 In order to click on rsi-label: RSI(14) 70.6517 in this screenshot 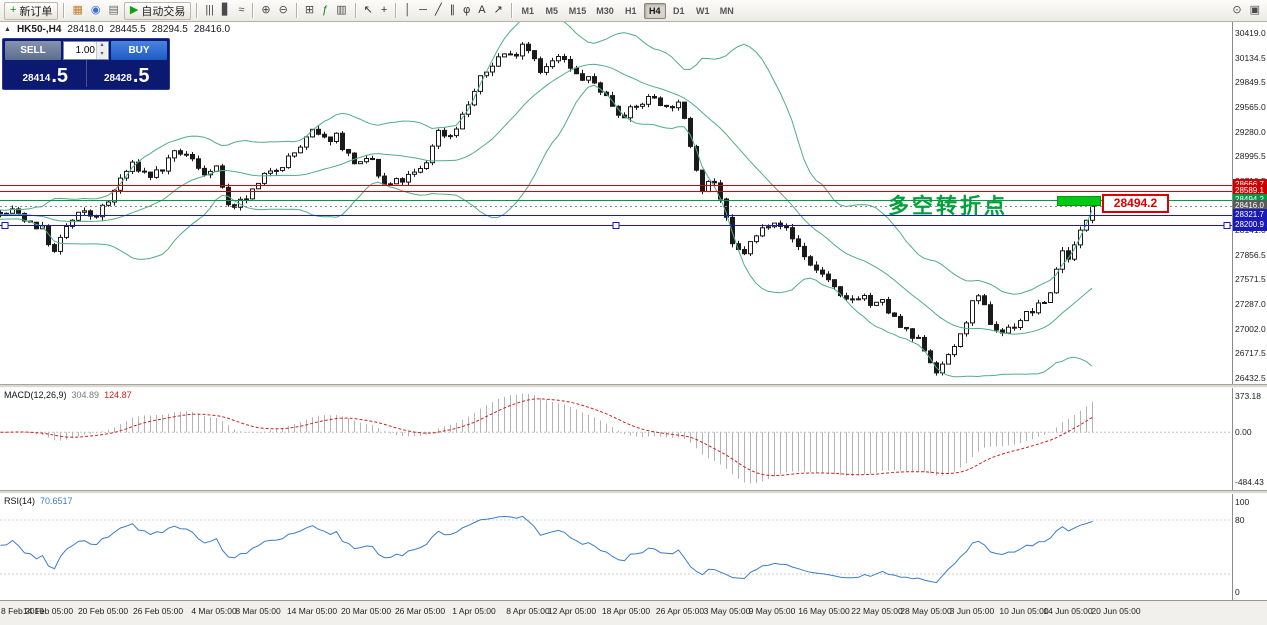, I will do `click(38, 501)`.